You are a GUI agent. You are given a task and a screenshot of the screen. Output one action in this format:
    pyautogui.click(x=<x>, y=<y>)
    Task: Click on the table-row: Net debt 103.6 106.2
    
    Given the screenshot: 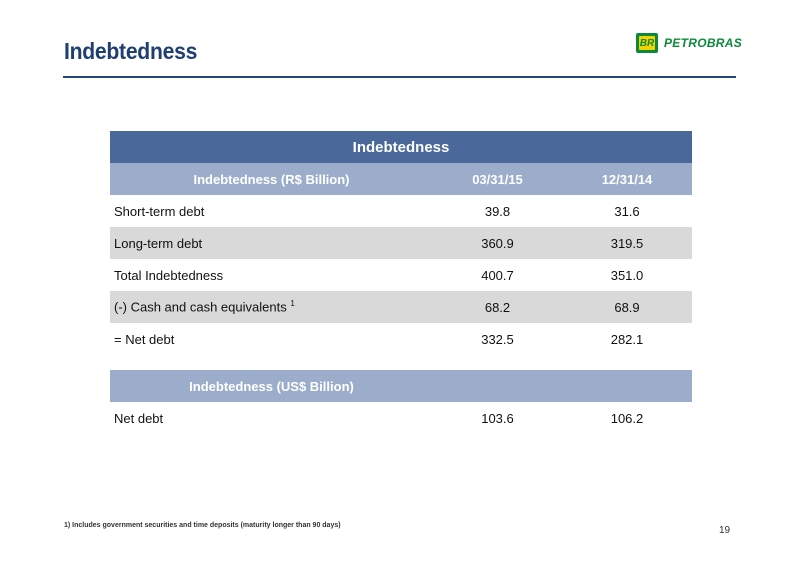 What is the action you would take?
    pyautogui.click(x=401, y=418)
    